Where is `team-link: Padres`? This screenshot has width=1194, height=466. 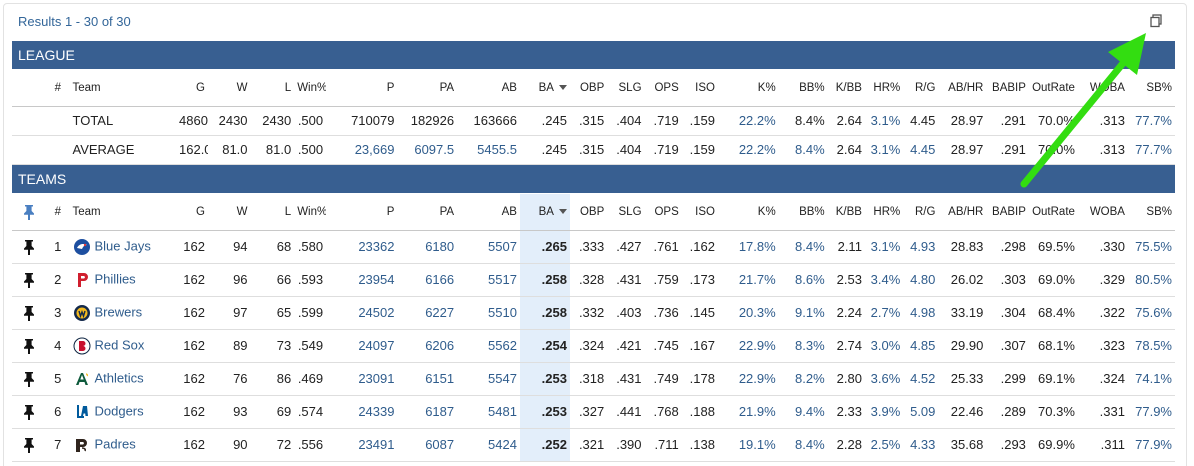 team-link: Padres is located at coordinates (115, 443).